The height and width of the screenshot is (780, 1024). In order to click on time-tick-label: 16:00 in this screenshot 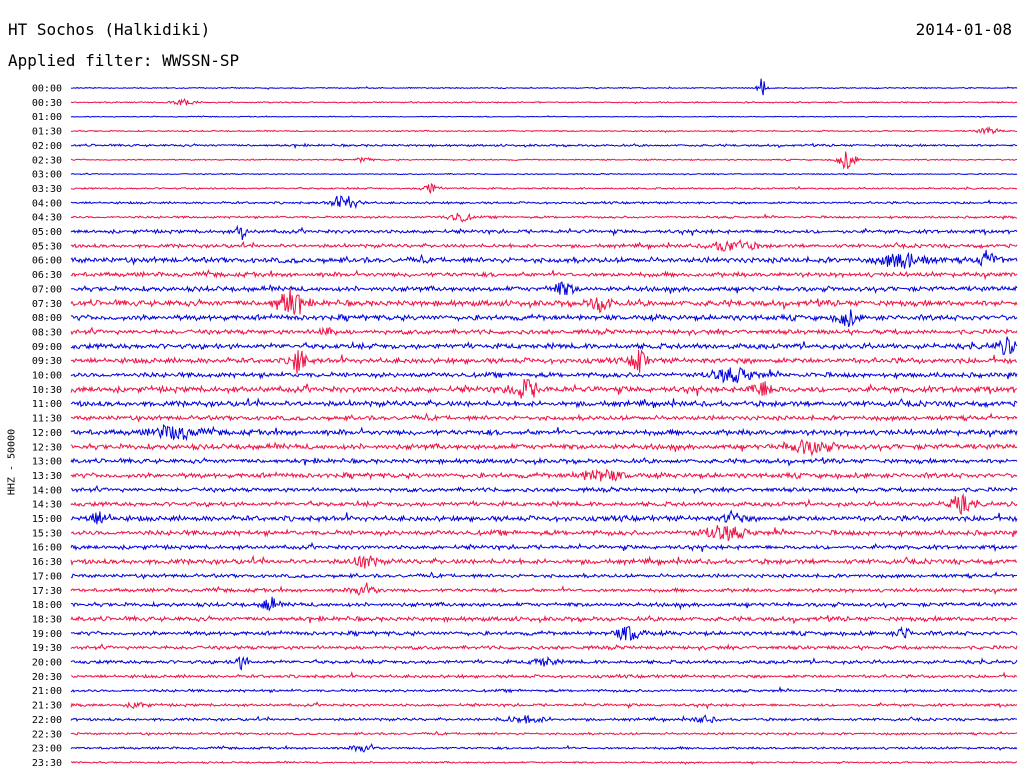, I will do `click(47, 548)`.